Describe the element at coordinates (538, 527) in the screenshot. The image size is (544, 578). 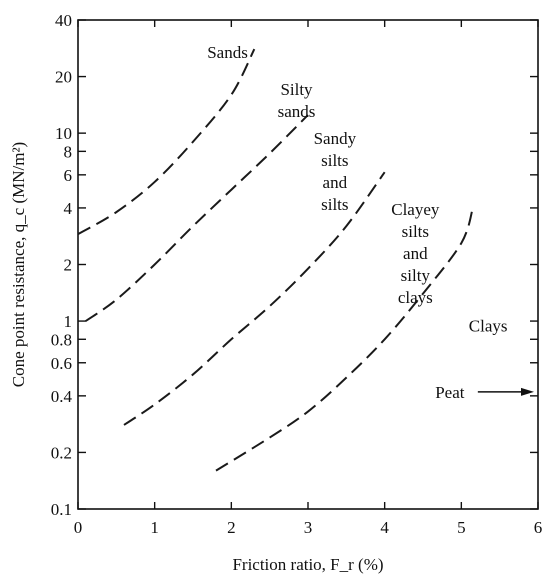
I see `x-tick-label: 6` at that location.